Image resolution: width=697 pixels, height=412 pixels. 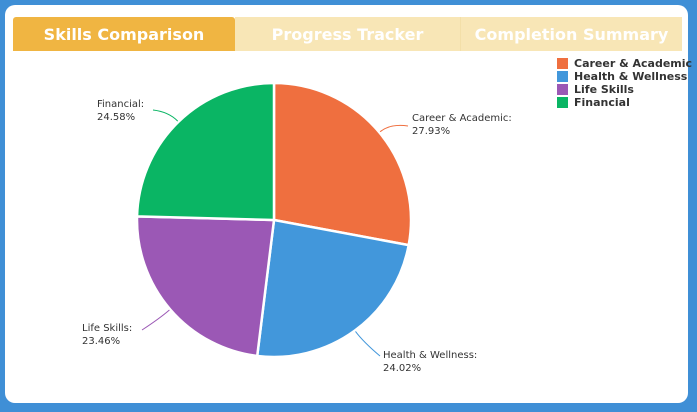 I want to click on legend-label: Career & Academic, so click(x=633, y=63).